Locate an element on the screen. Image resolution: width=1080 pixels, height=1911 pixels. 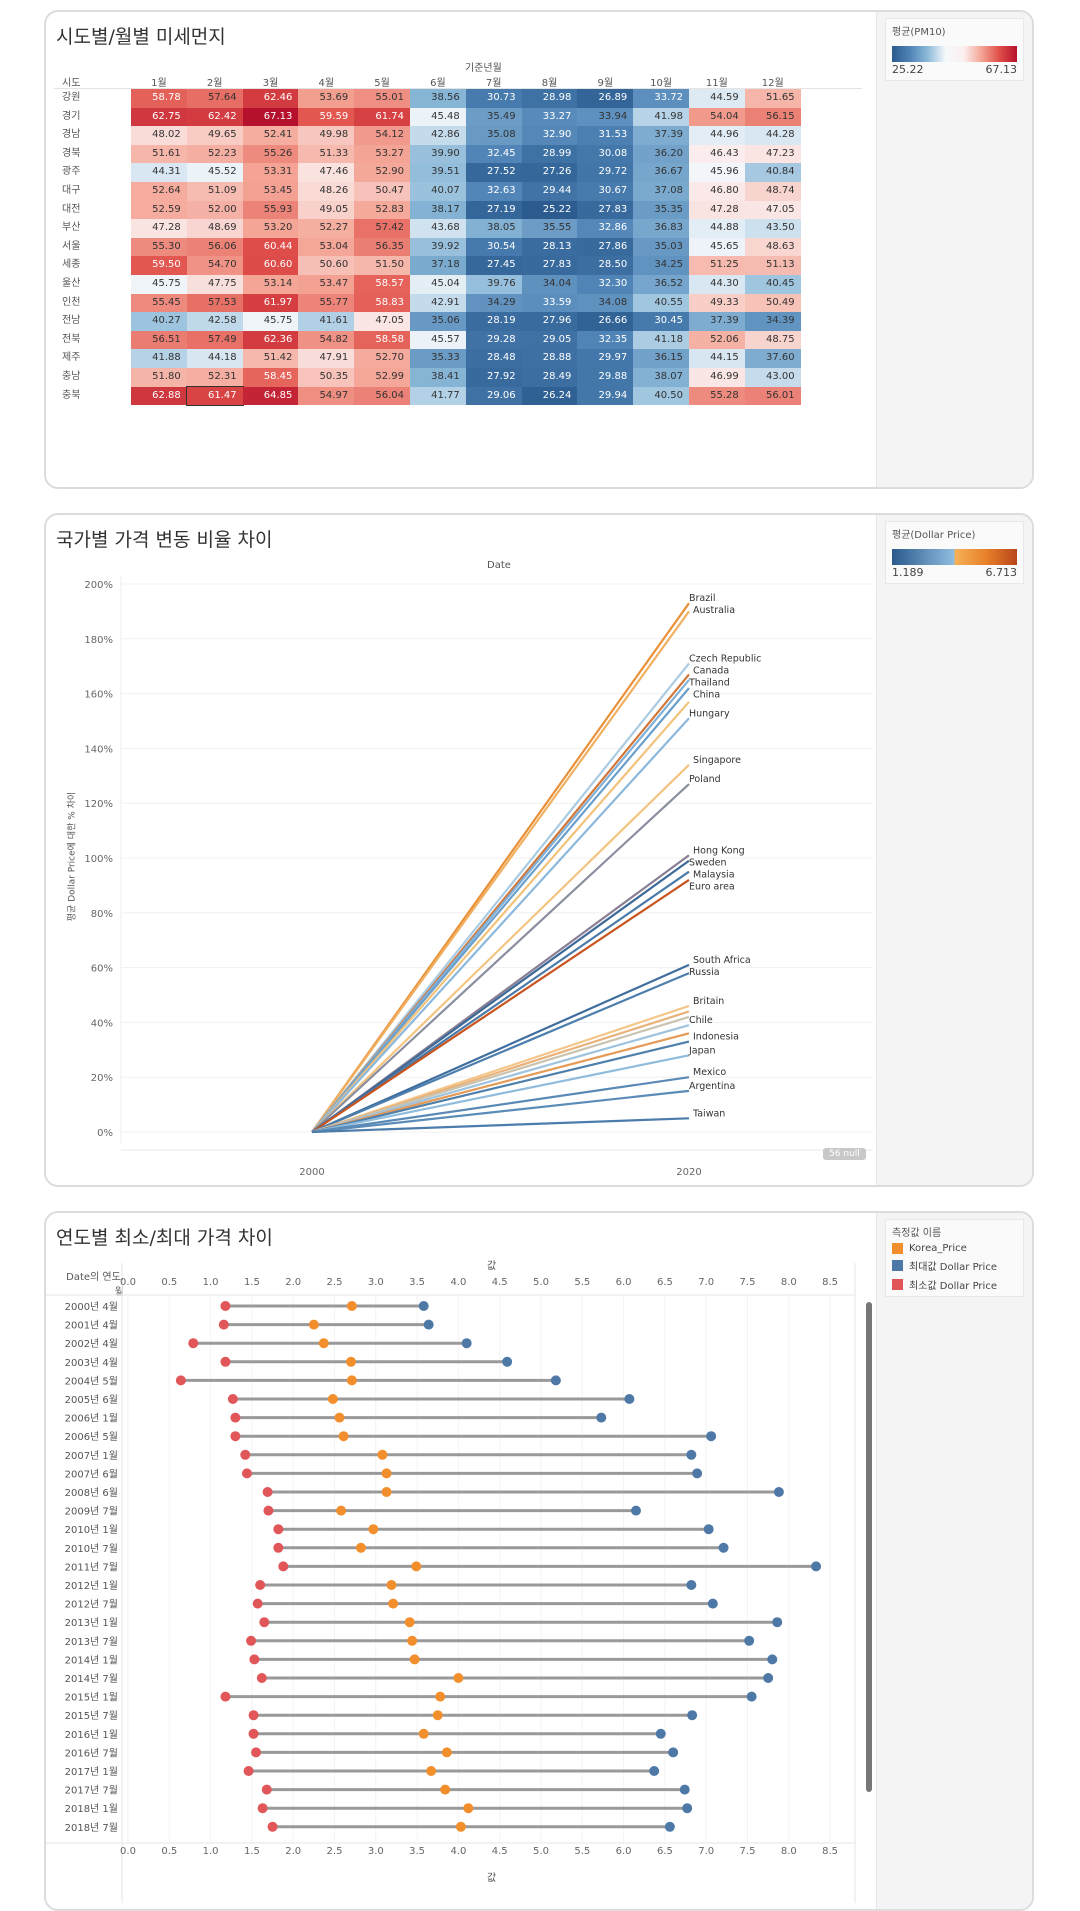
heatmap-cell: 60.44 is located at coordinates (270, 247).